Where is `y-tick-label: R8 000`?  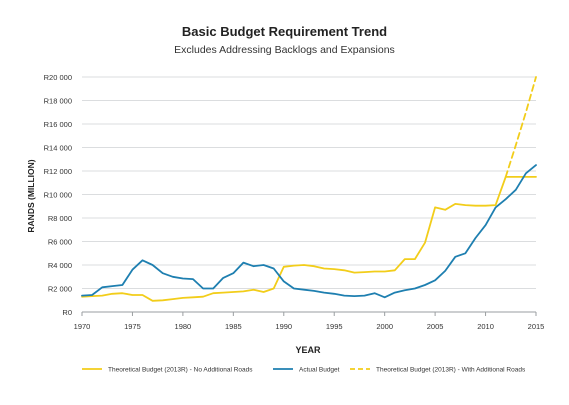 y-tick-label: R8 000 is located at coordinates (60, 218).